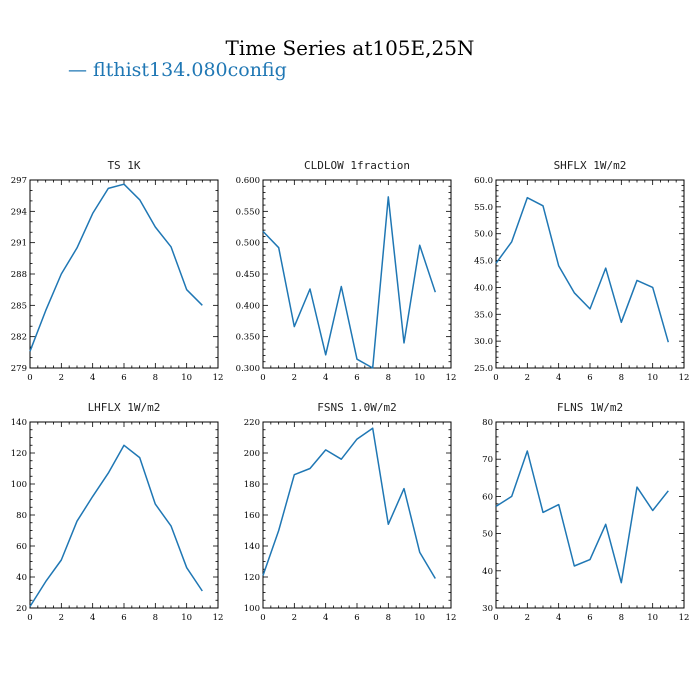  What do you see at coordinates (483, 288) in the screenshot?
I see `y-tick-label: 40.0` at bounding box center [483, 288].